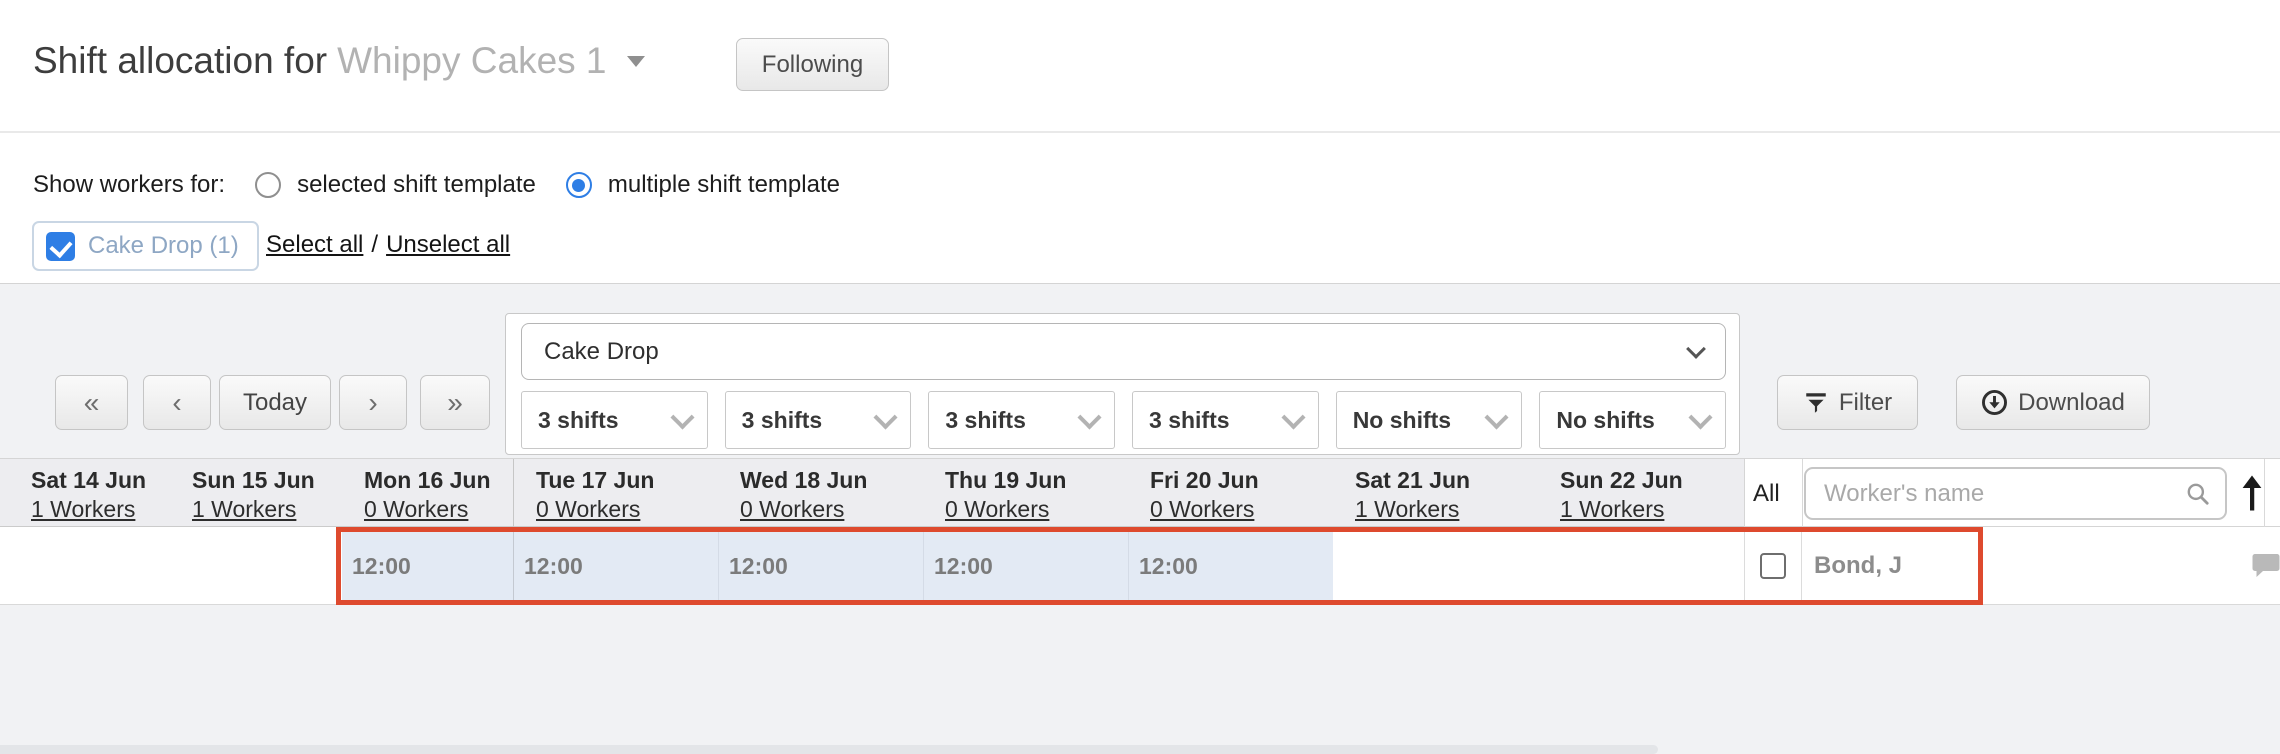  I want to click on filter-button: Filter, so click(1847, 402).